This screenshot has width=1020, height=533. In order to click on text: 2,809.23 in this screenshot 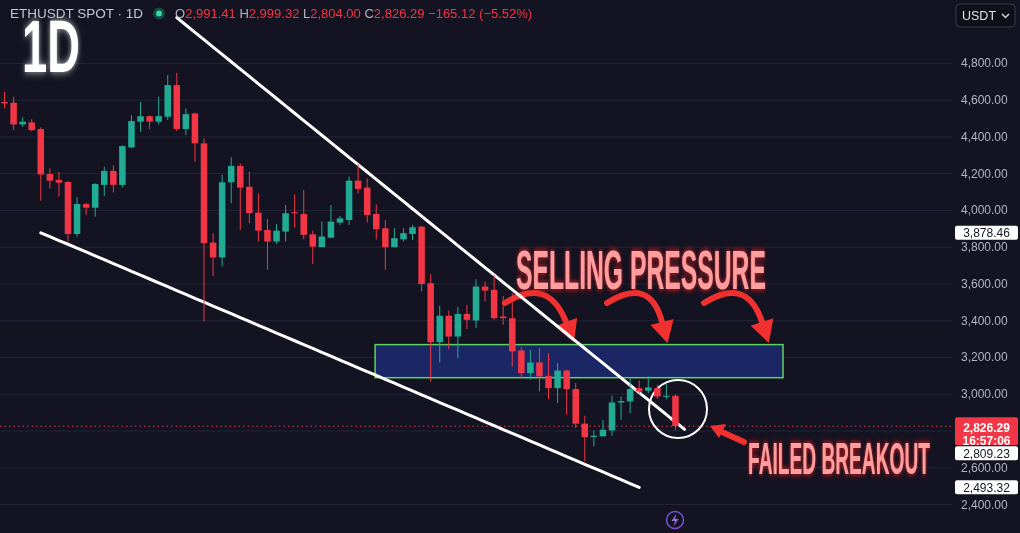, I will do `click(987, 453)`.